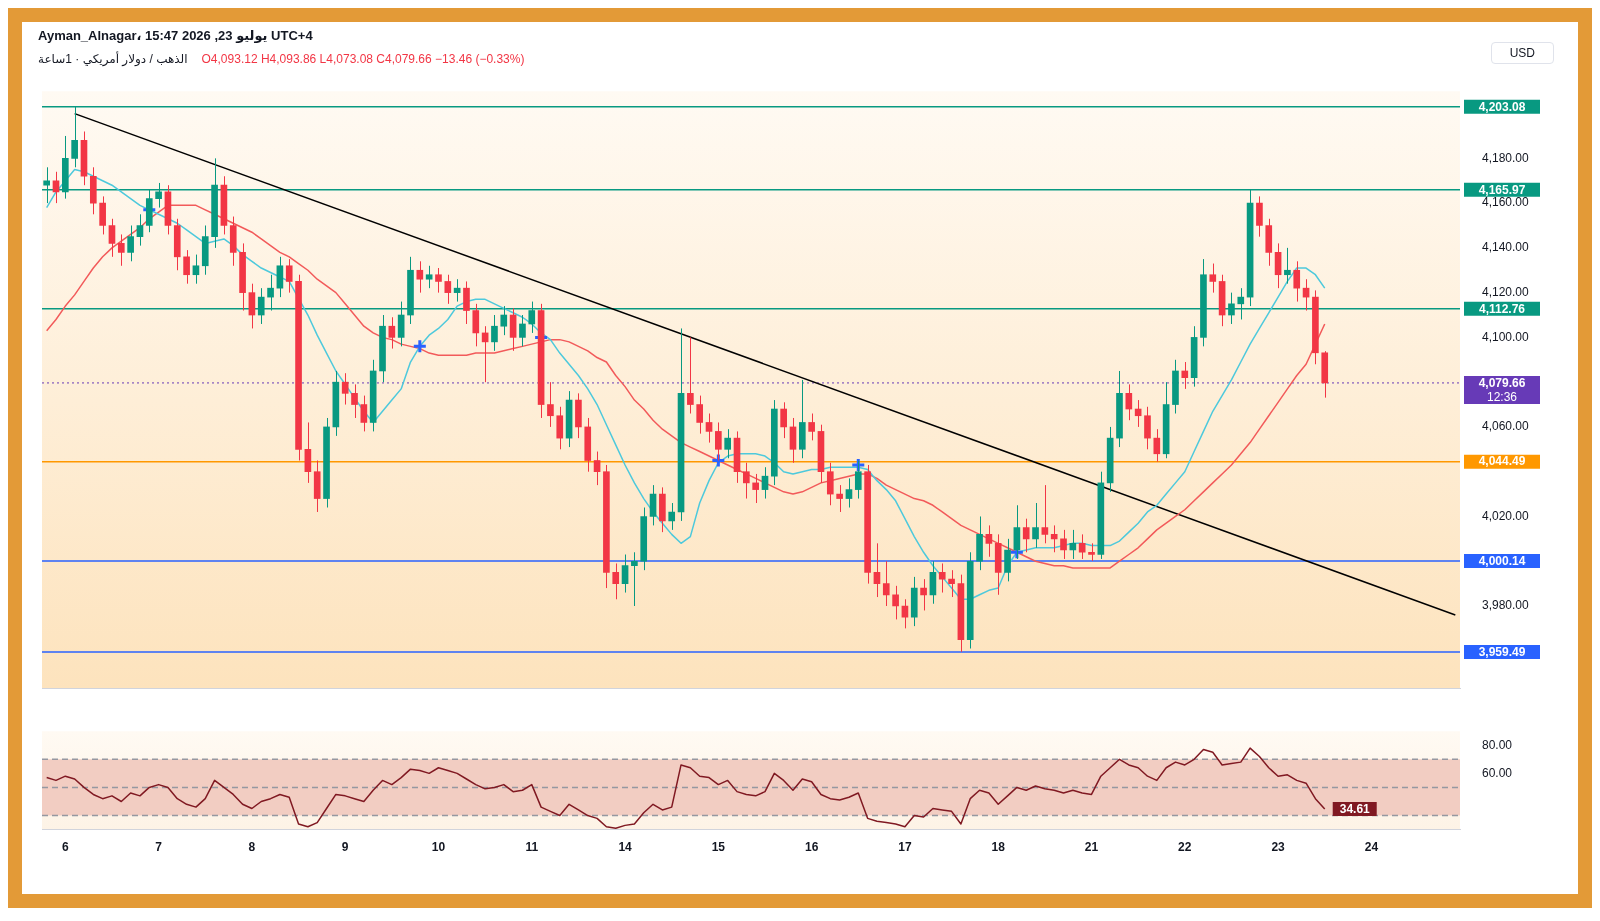 This screenshot has height=921, width=1600. I want to click on ref-line-label: 4,044.49, so click(1502, 461).